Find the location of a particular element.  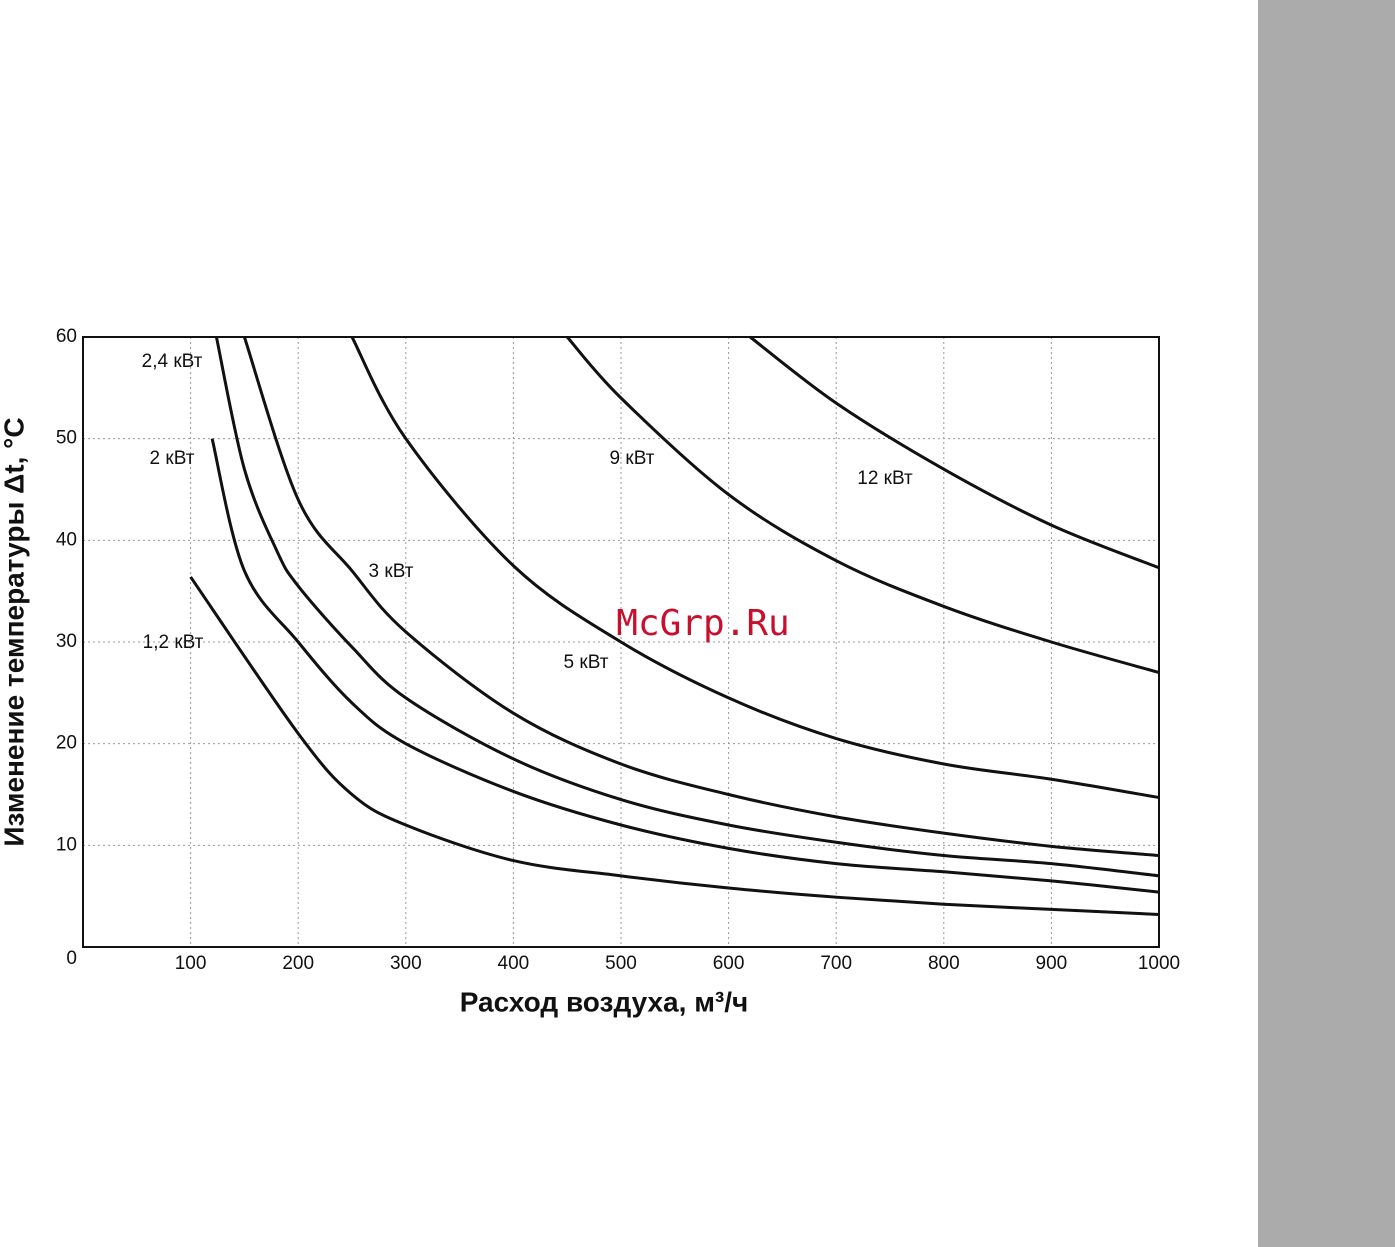

side-band is located at coordinates (1326, 623).